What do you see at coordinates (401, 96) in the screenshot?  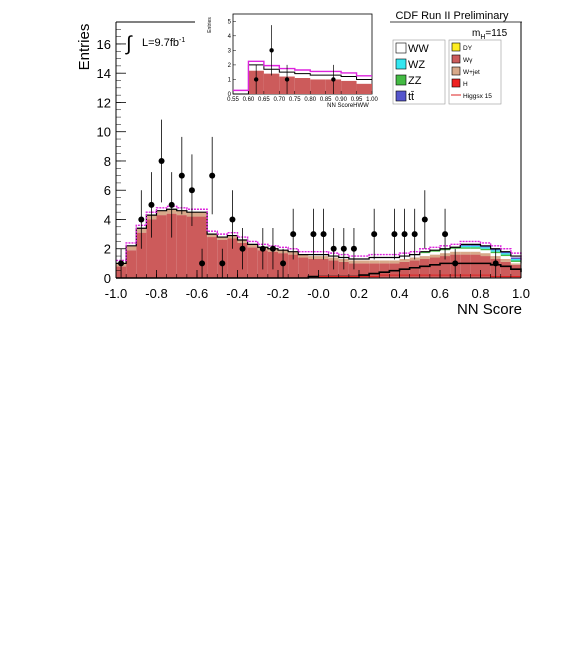 I see `legend-swatch-ttbar` at bounding box center [401, 96].